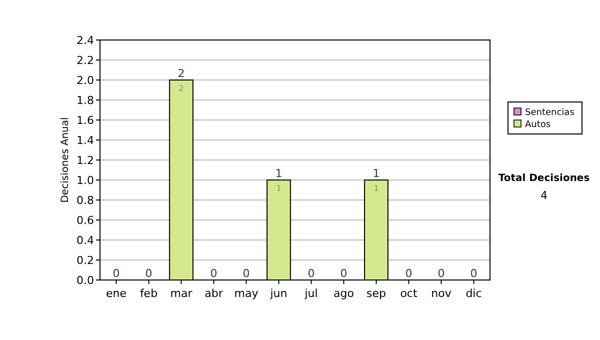 Image resolution: width=600 pixels, height=340 pixels. I want to click on x-tick-label: feb, so click(149, 293).